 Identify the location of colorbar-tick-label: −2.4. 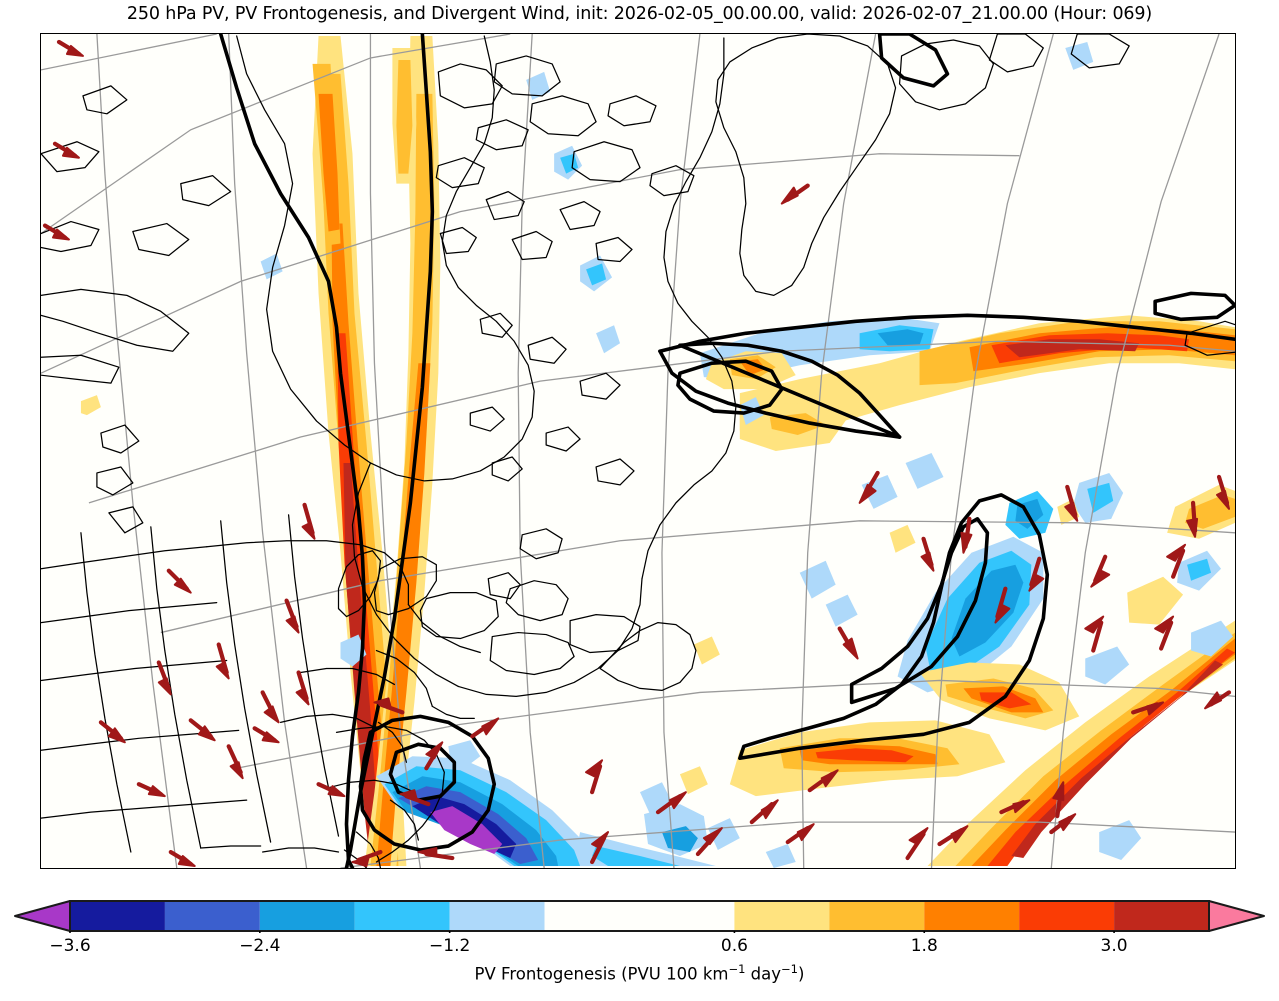
(260, 946).